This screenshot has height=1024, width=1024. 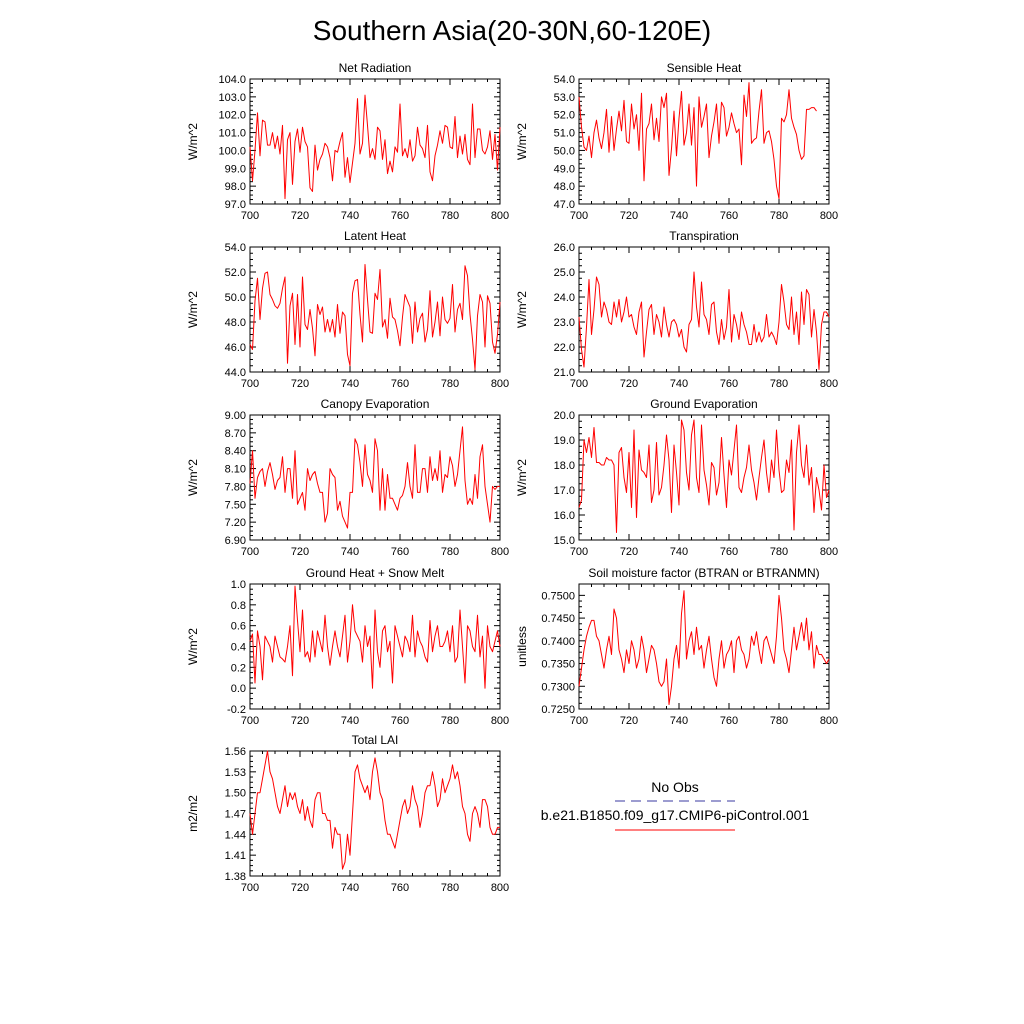 I want to click on y-tick-label: 23.0, so click(x=564, y=323).